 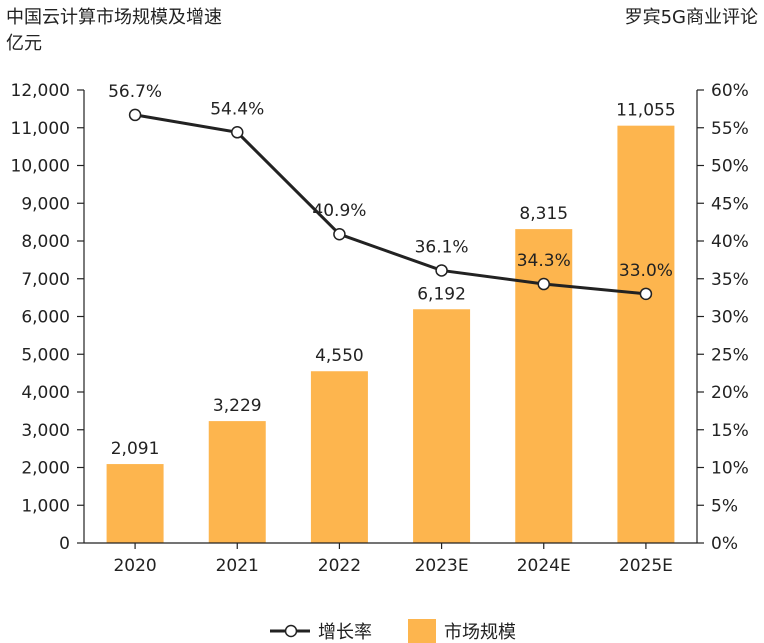 What do you see at coordinates (237, 566) in the screenshot?
I see `x-tick-label: 2021` at bounding box center [237, 566].